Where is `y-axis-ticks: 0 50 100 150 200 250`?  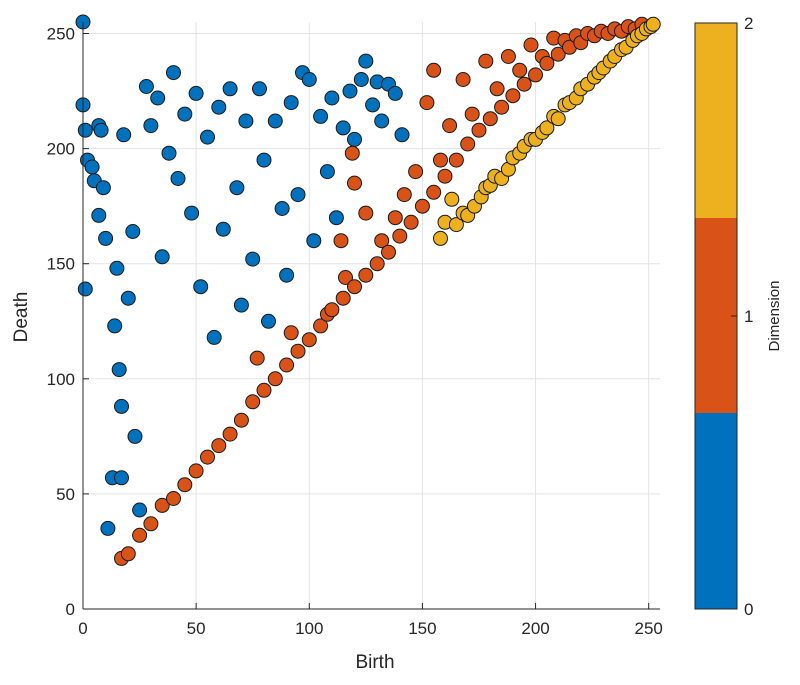 y-axis-ticks: 0 50 100 150 200 250 is located at coordinates (68, 322).